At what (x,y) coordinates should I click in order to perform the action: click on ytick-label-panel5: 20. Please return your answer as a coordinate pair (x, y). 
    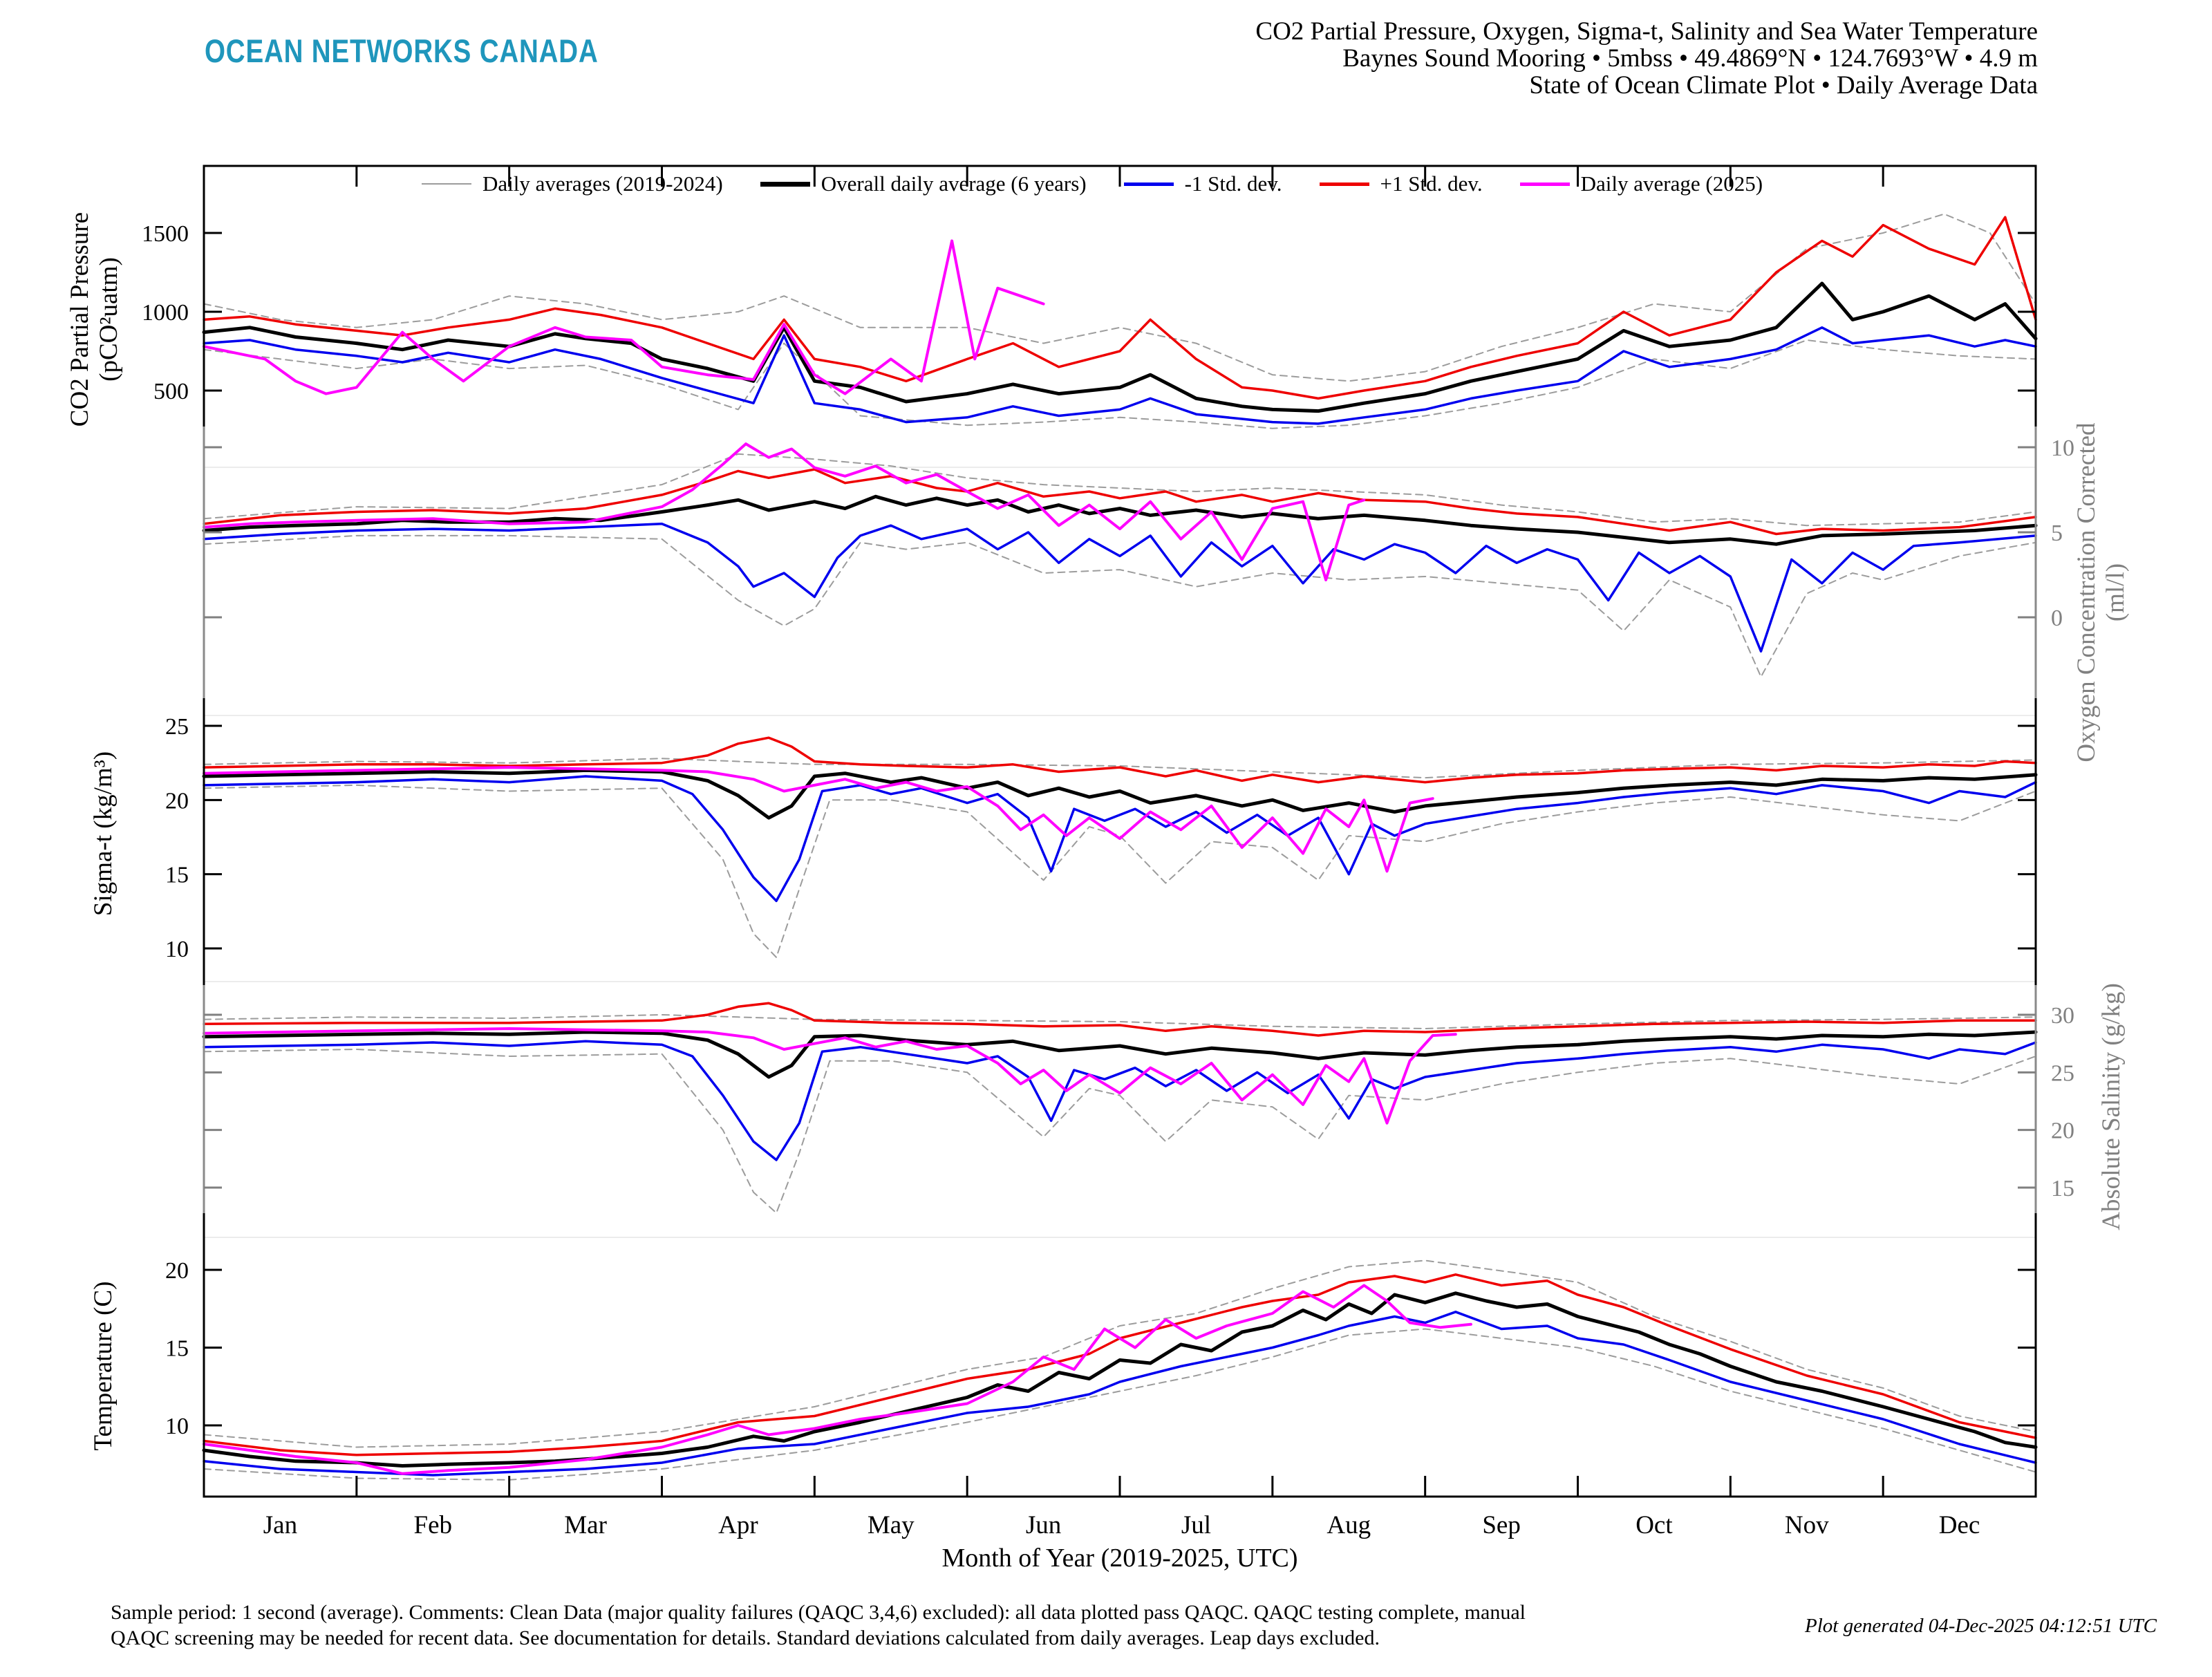
    Looking at the image, I should click on (177, 1271).